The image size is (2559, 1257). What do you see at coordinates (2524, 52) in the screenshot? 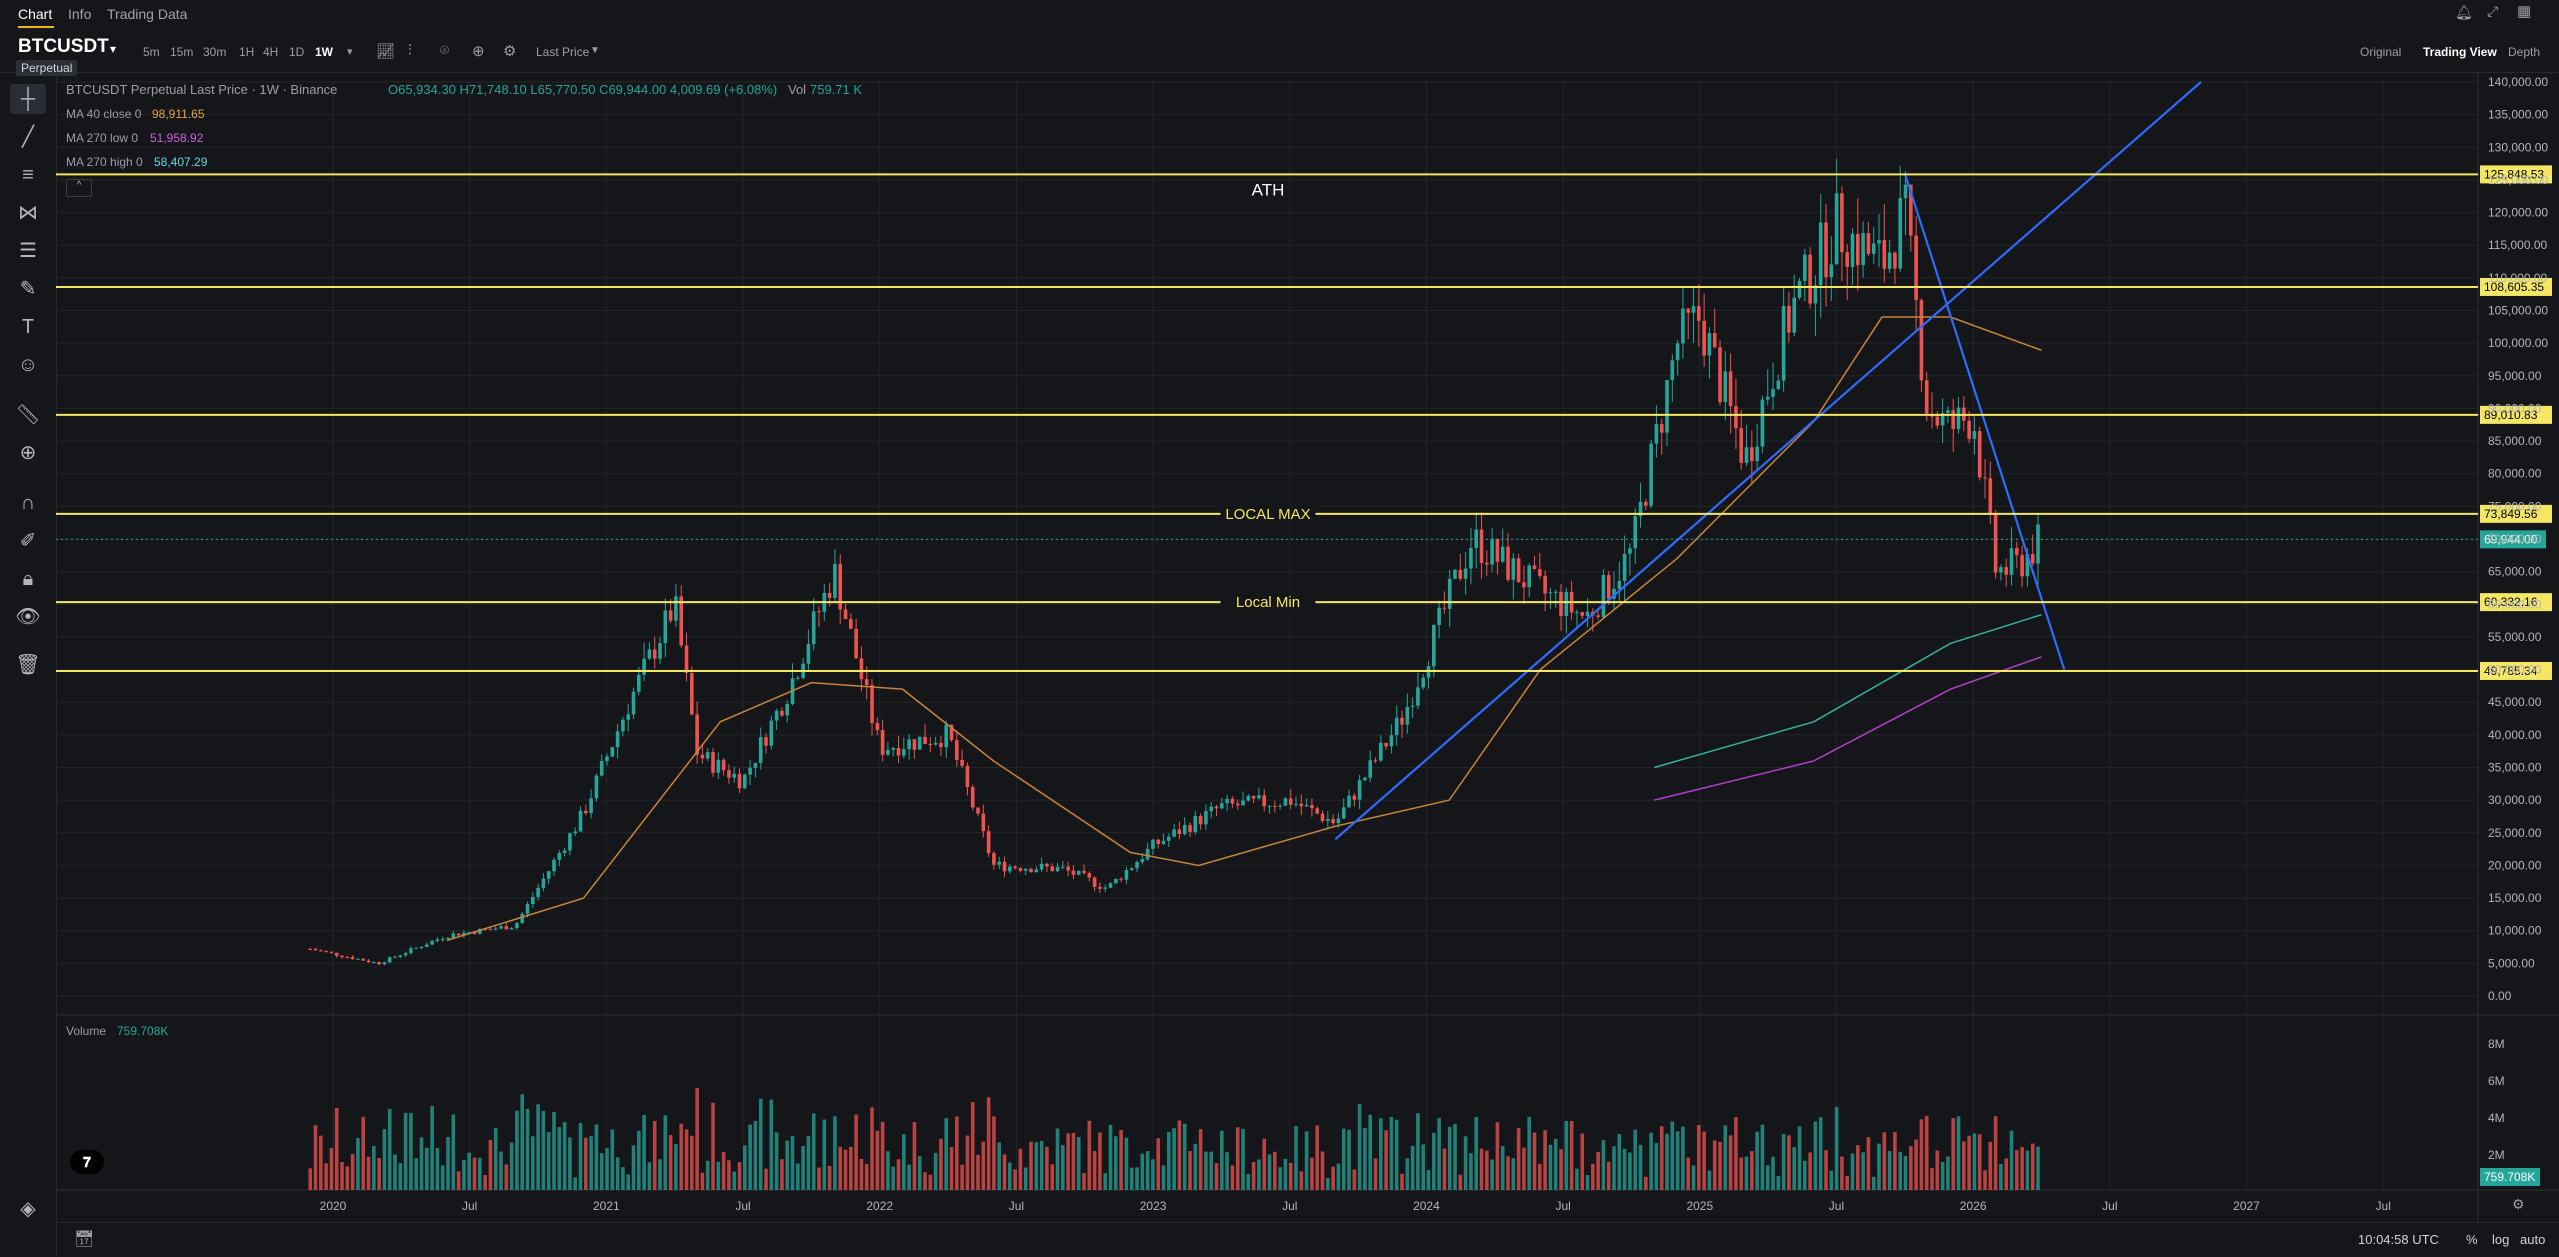
I see `view-depth: Depth` at bounding box center [2524, 52].